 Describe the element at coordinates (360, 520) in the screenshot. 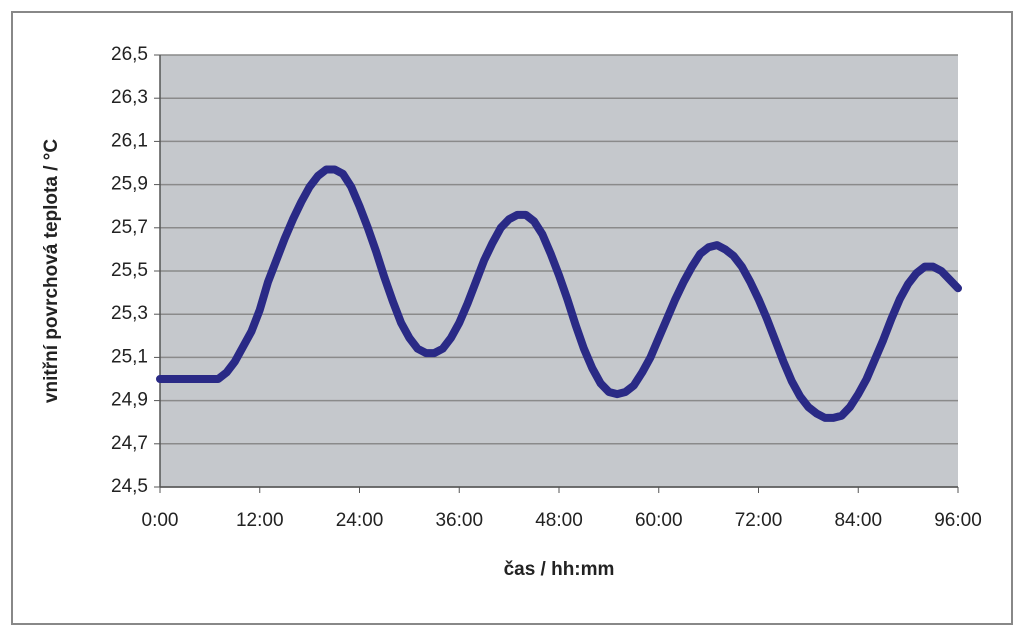

I see `x-tick-label: 24:00` at that location.